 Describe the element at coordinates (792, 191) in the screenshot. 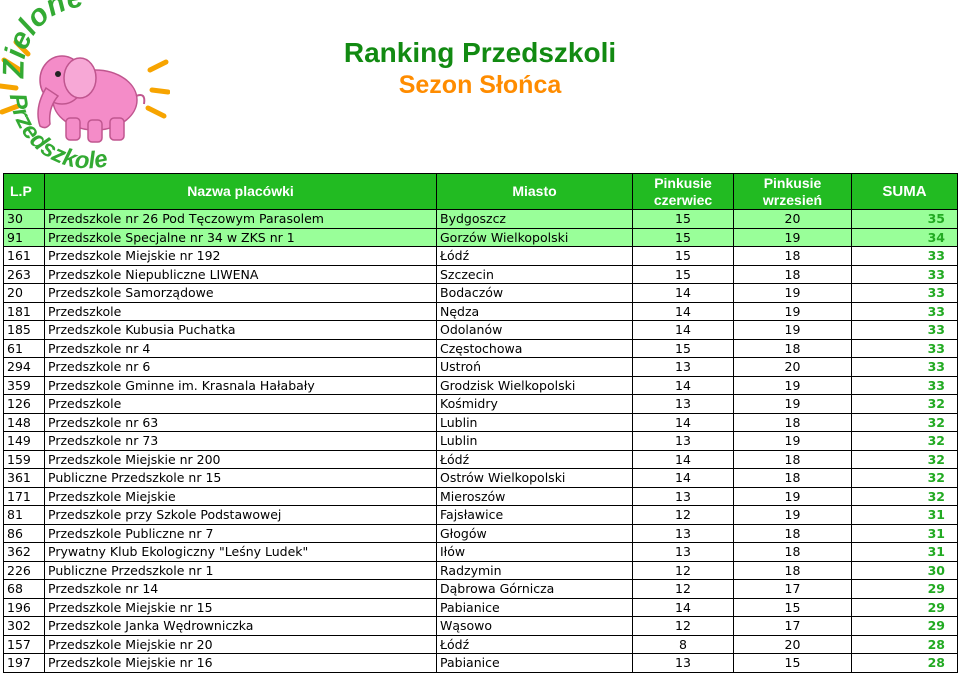

I see `header-sept: Pinkusie wrzesień` at that location.